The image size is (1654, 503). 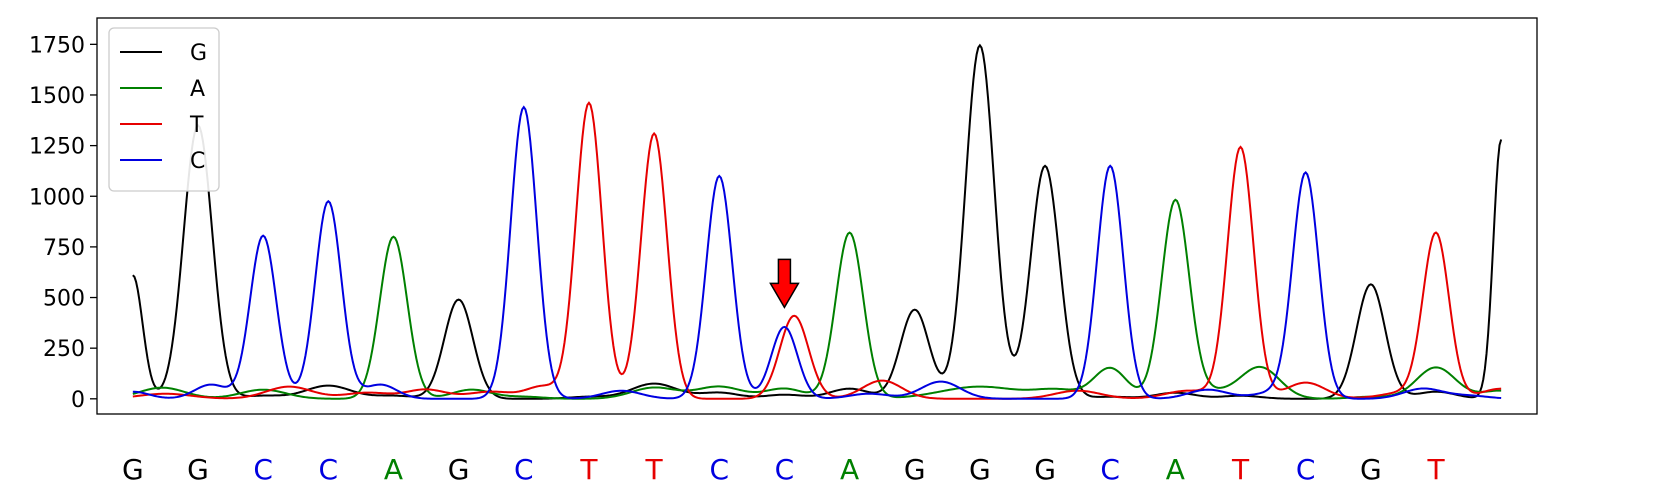 I want to click on y-tick-label: 500, so click(x=64, y=299).